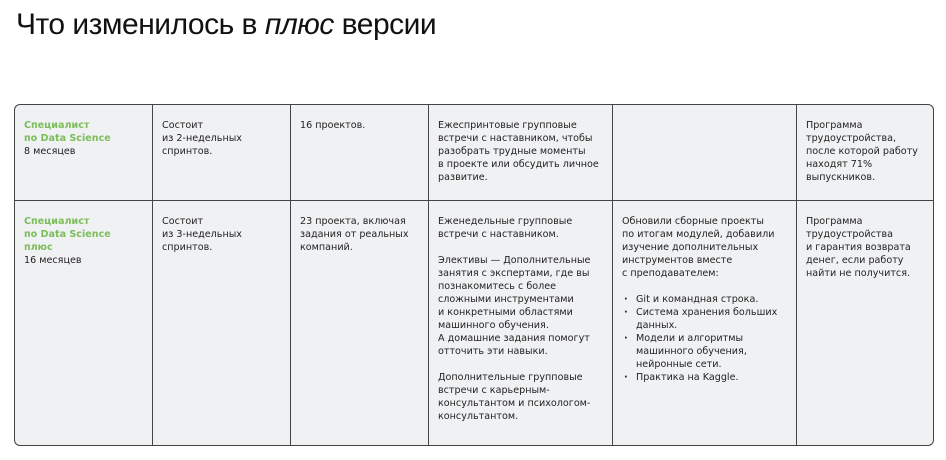 This screenshot has width=946, height=460. Describe the element at coordinates (299, 24) in the screenshot. I see `title-italic: плюс` at that location.